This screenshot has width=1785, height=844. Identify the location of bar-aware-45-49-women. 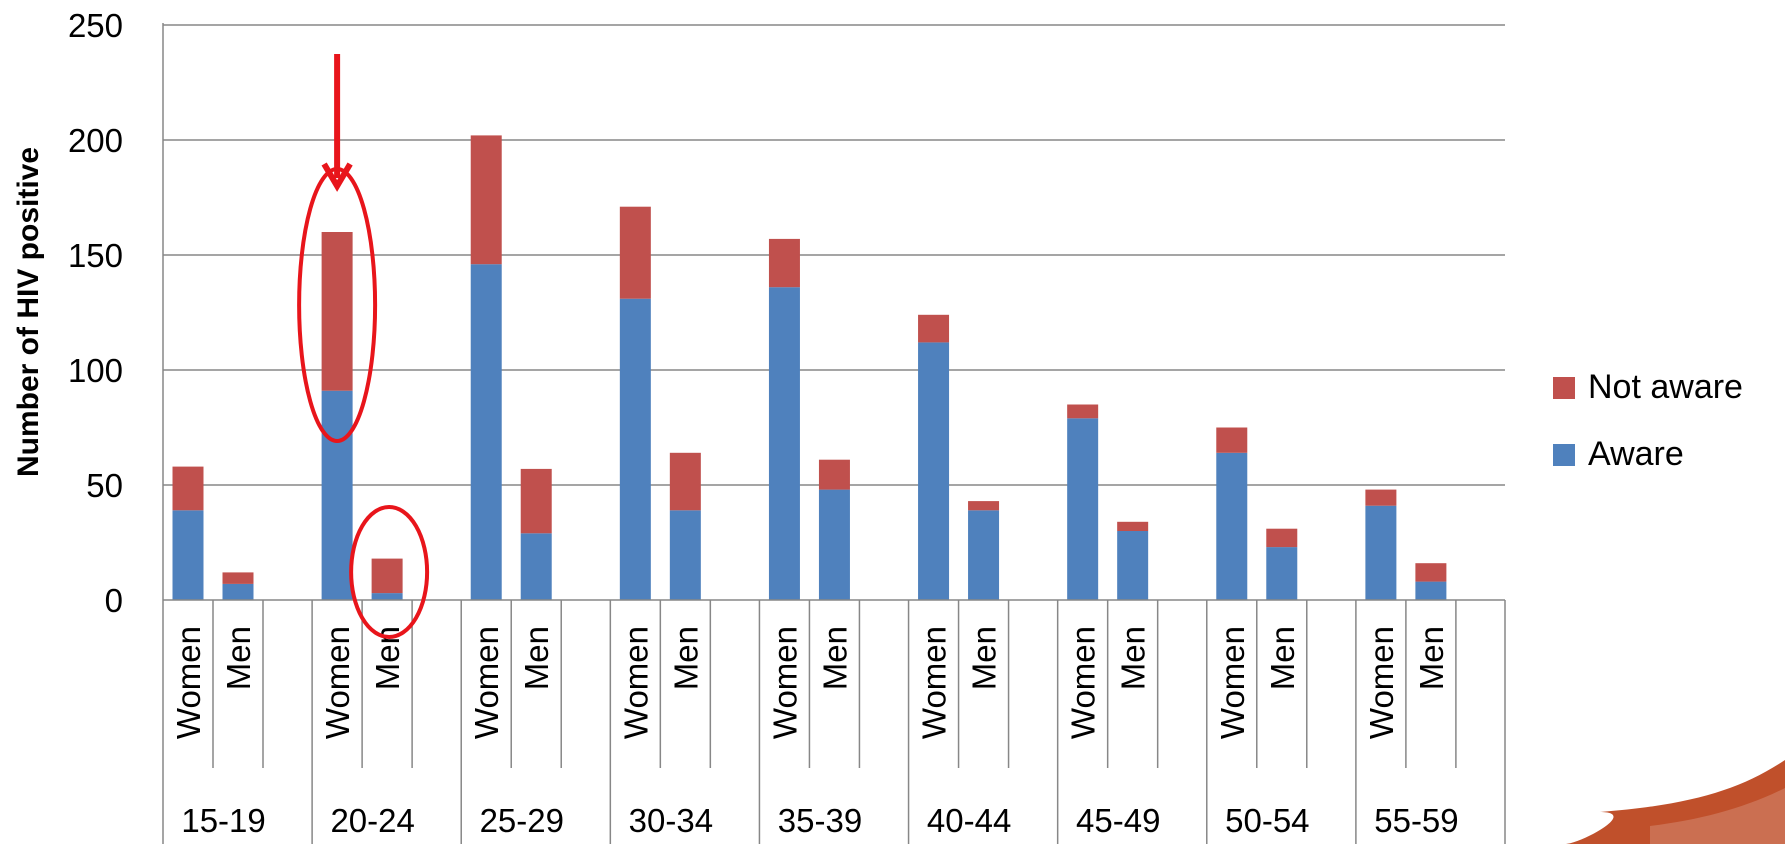
(1083, 509).